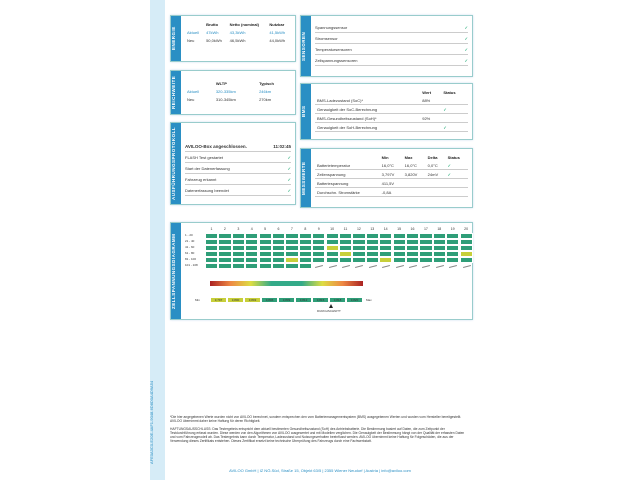  What do you see at coordinates (265, 229) in the screenshot?
I see `column-number: 5` at bounding box center [265, 229].